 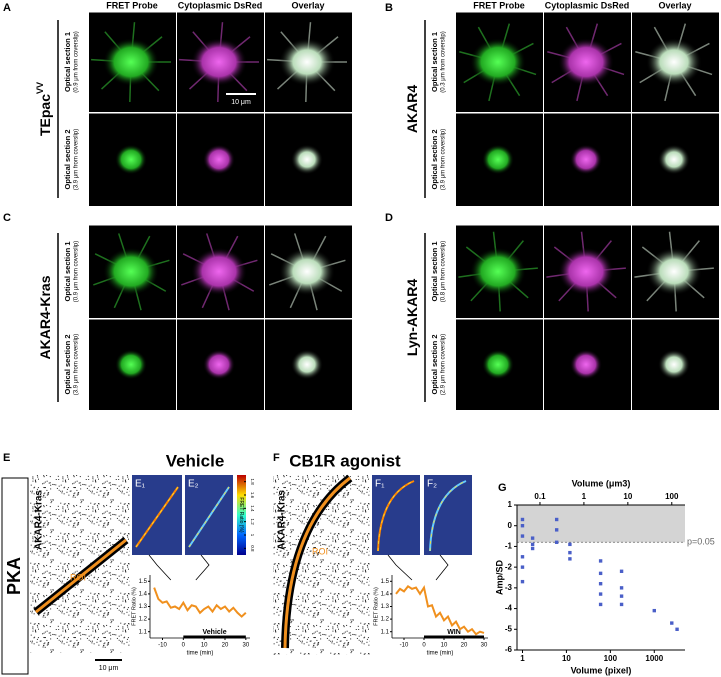 I want to click on probe-name: AKAR4, so click(x=412, y=109).